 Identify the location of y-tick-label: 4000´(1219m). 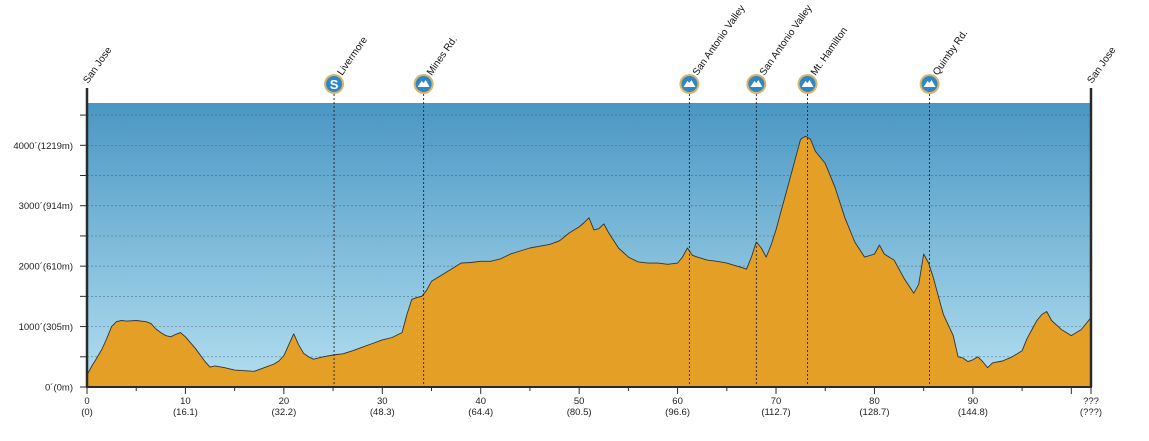
(43, 146).